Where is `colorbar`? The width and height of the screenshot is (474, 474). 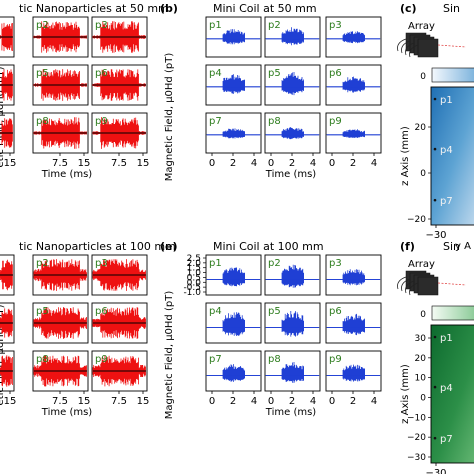
colorbar is located at coordinates (452, 313).